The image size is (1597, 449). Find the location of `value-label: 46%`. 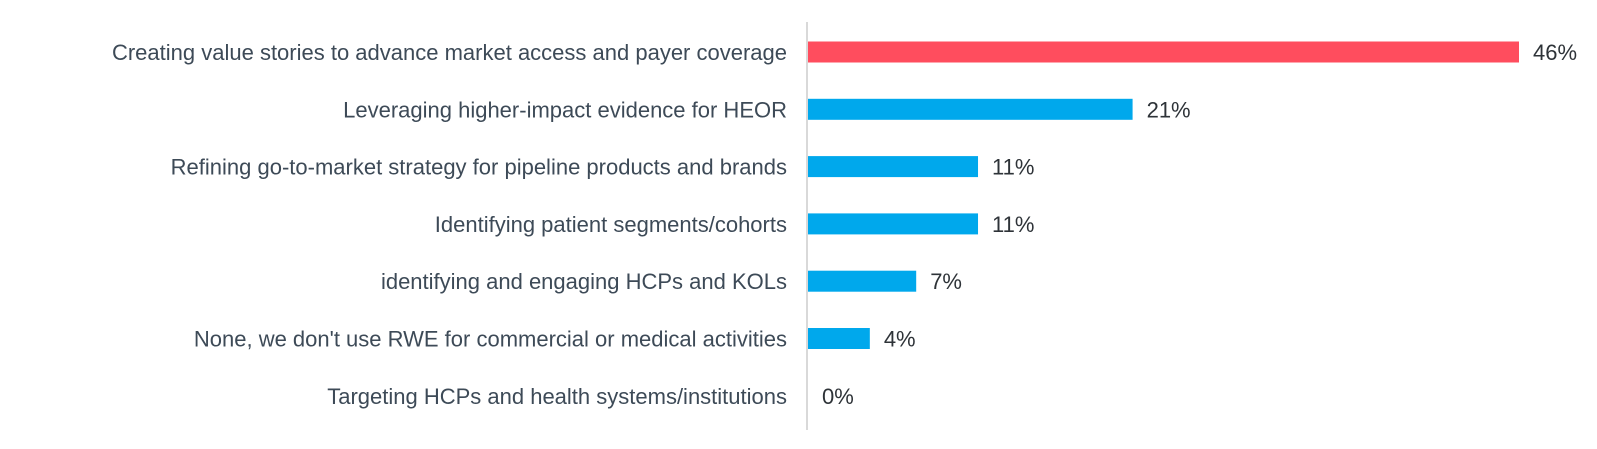

value-label: 46% is located at coordinates (1555, 52).